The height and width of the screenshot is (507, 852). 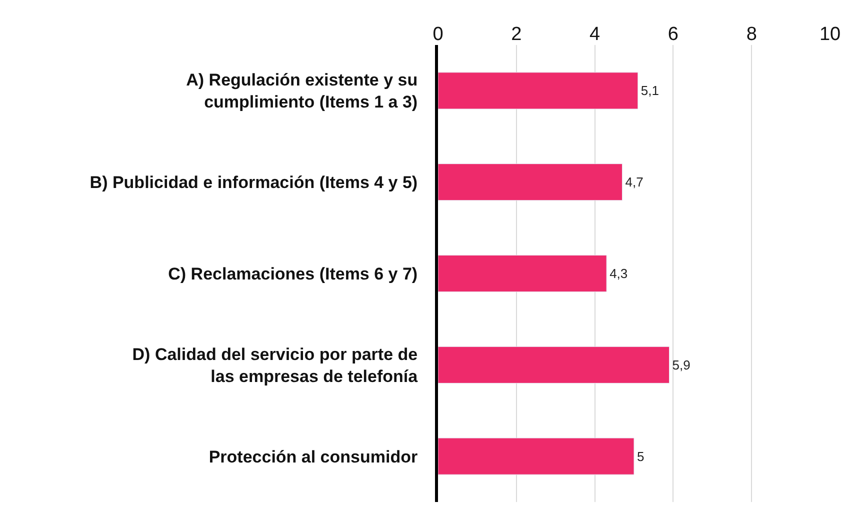 I want to click on data-label: 5,9, so click(x=681, y=364).